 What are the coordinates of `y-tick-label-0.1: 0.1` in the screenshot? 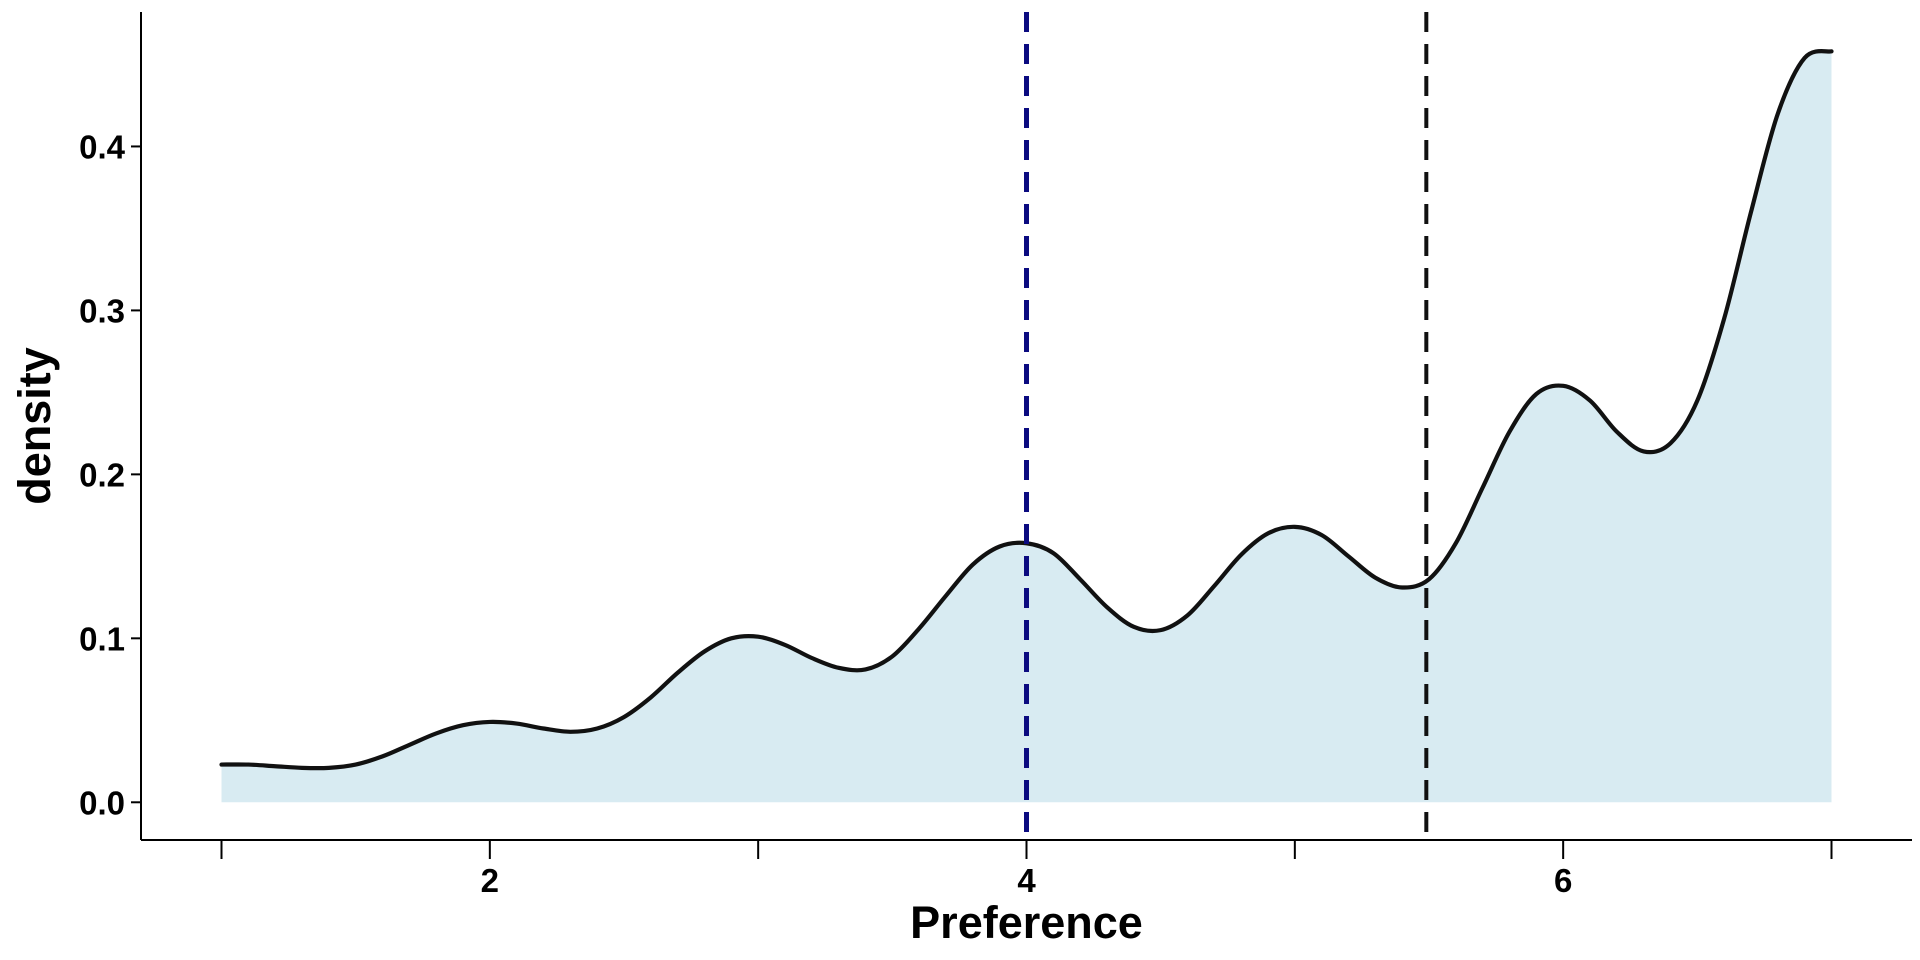 It's located at (102, 638).